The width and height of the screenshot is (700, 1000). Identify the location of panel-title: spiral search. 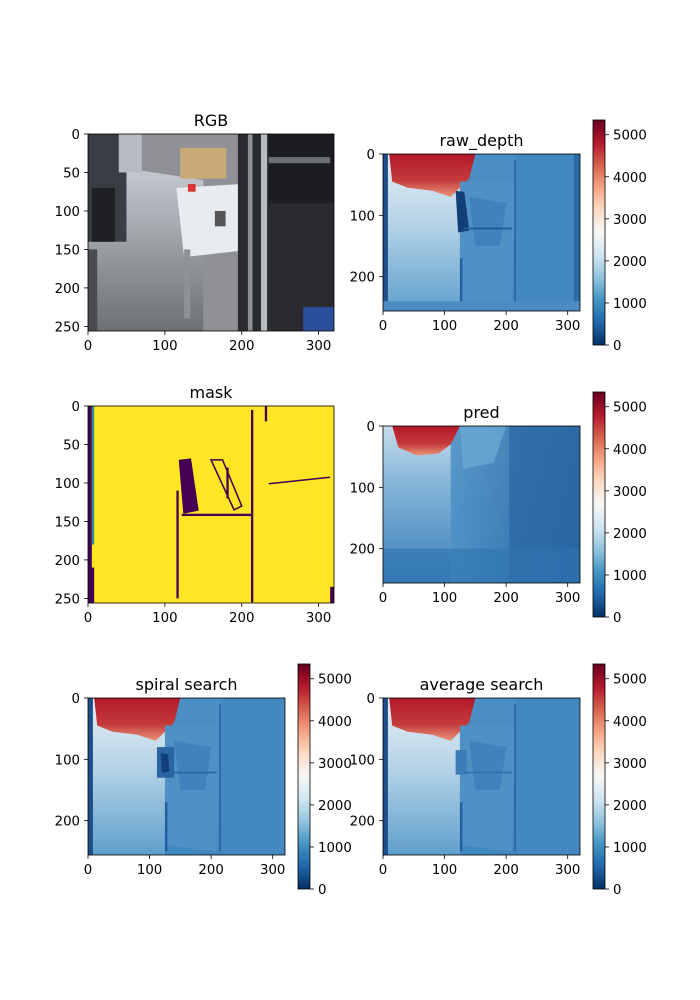
(187, 684).